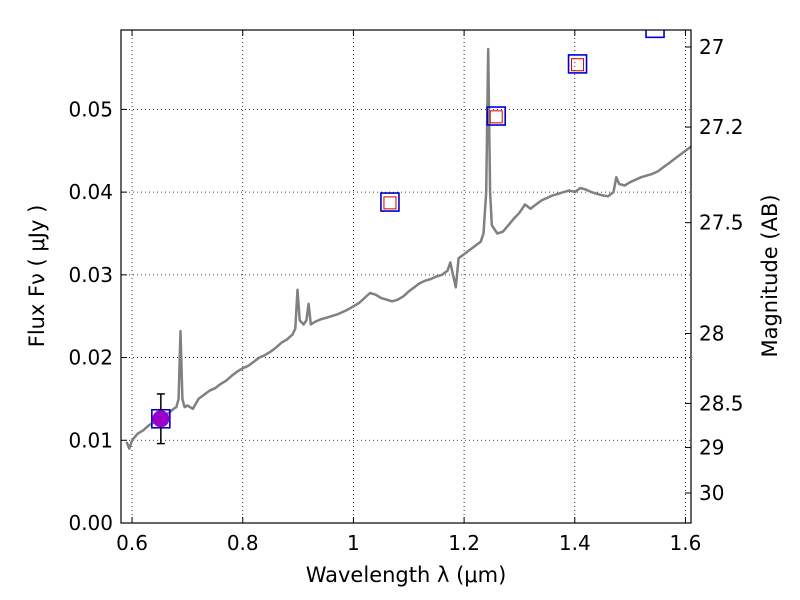 Image resolution: width=800 pixels, height=600 pixels. What do you see at coordinates (721, 127) in the screenshot?
I see `y2-tick-label: 27.2` at bounding box center [721, 127].